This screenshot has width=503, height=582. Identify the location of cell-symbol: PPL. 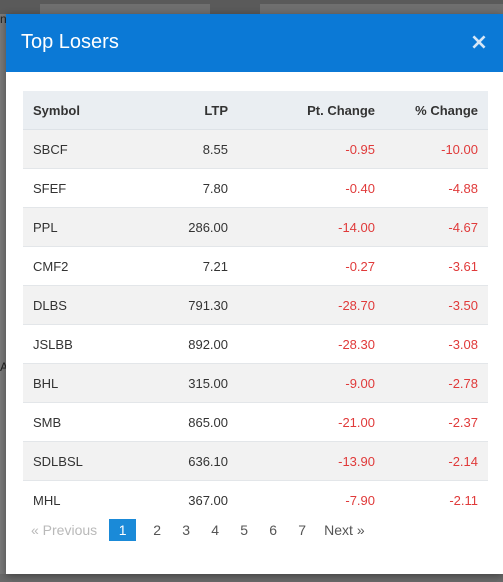
(80, 227).